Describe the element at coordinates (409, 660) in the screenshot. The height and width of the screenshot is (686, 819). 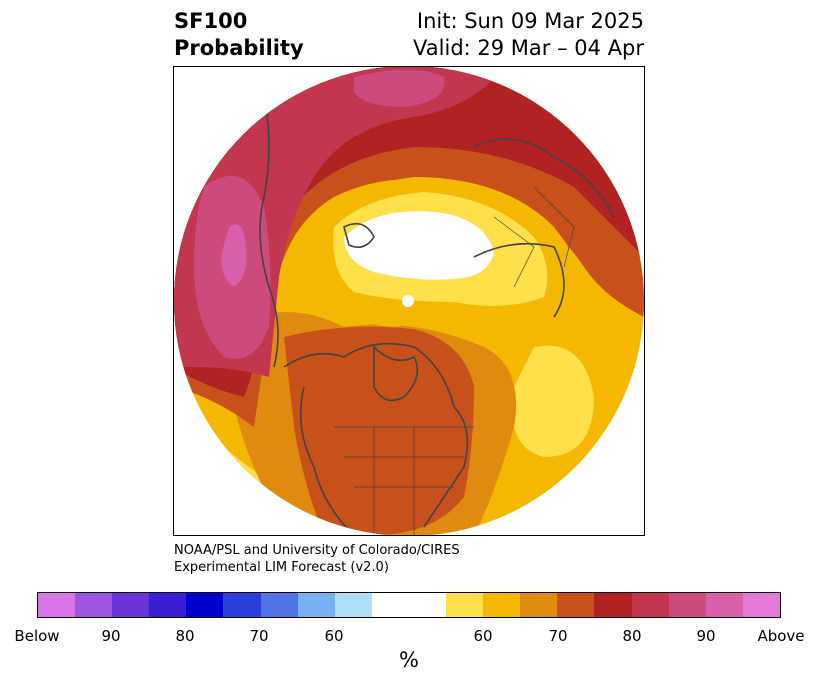
I see `colorbar-unit: %` at that location.